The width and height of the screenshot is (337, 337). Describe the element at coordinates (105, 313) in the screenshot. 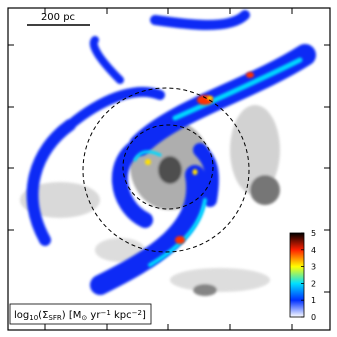

I see `colorbar-label-part: −1` at that location.